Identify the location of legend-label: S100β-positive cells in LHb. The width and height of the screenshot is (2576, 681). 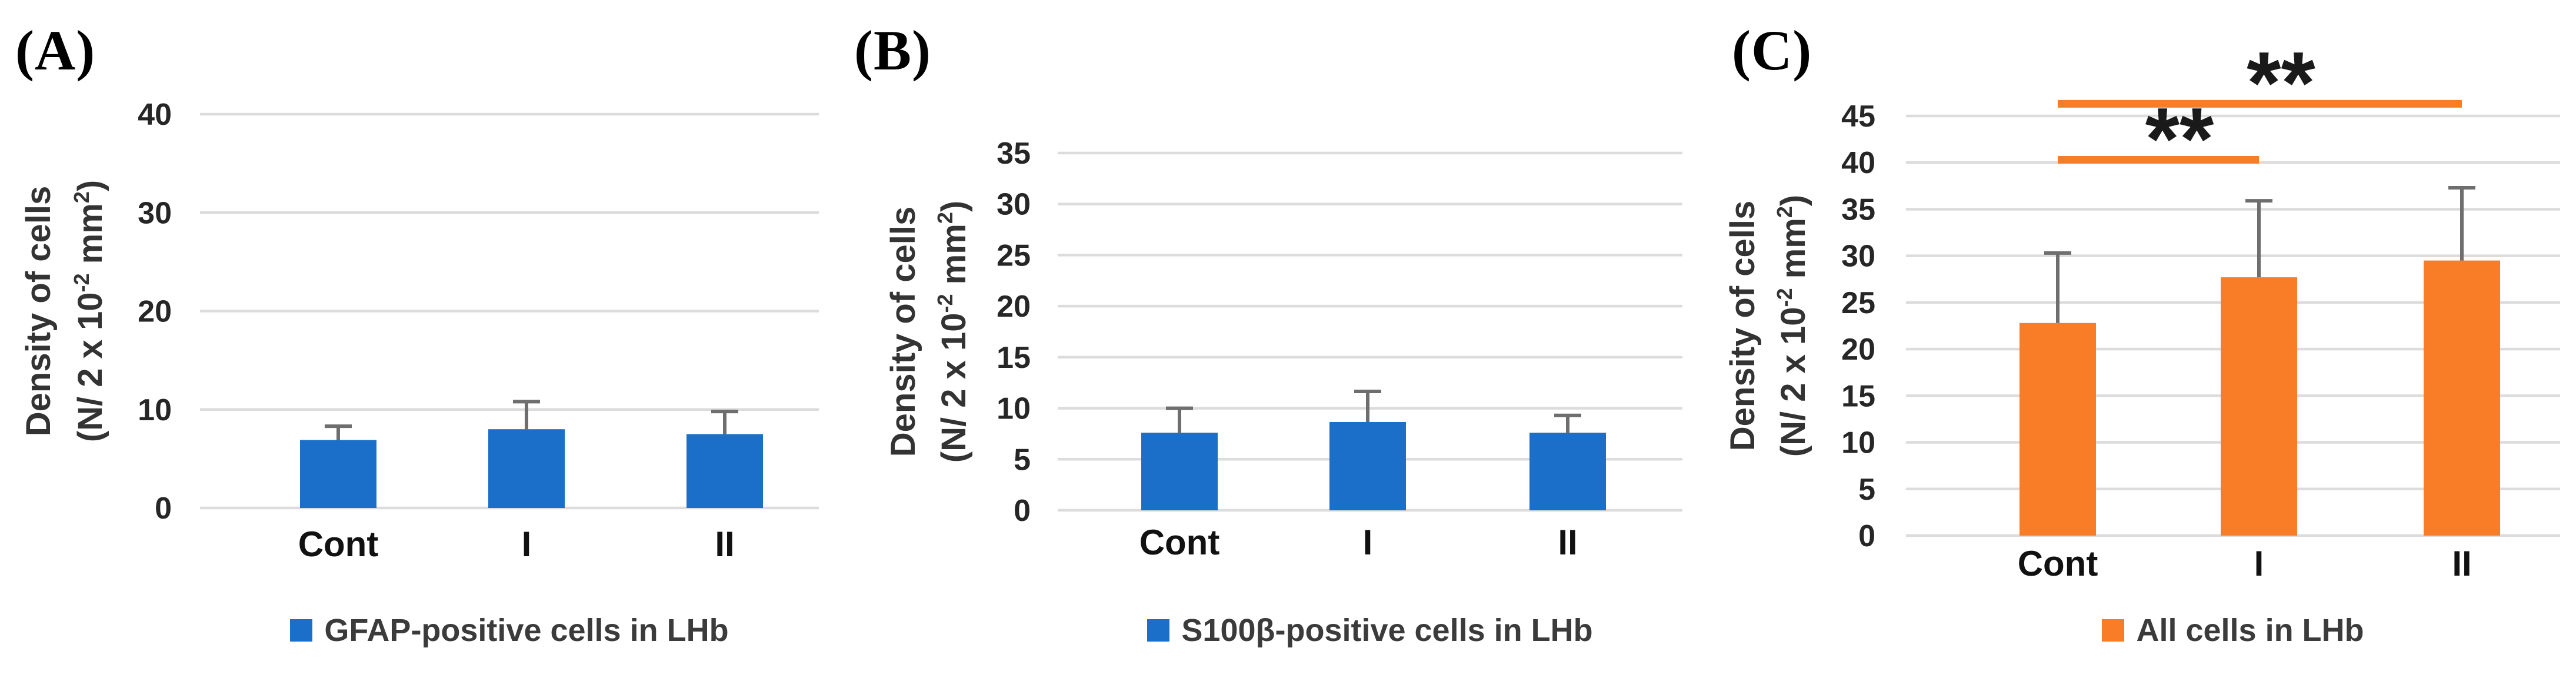
(1387, 630).